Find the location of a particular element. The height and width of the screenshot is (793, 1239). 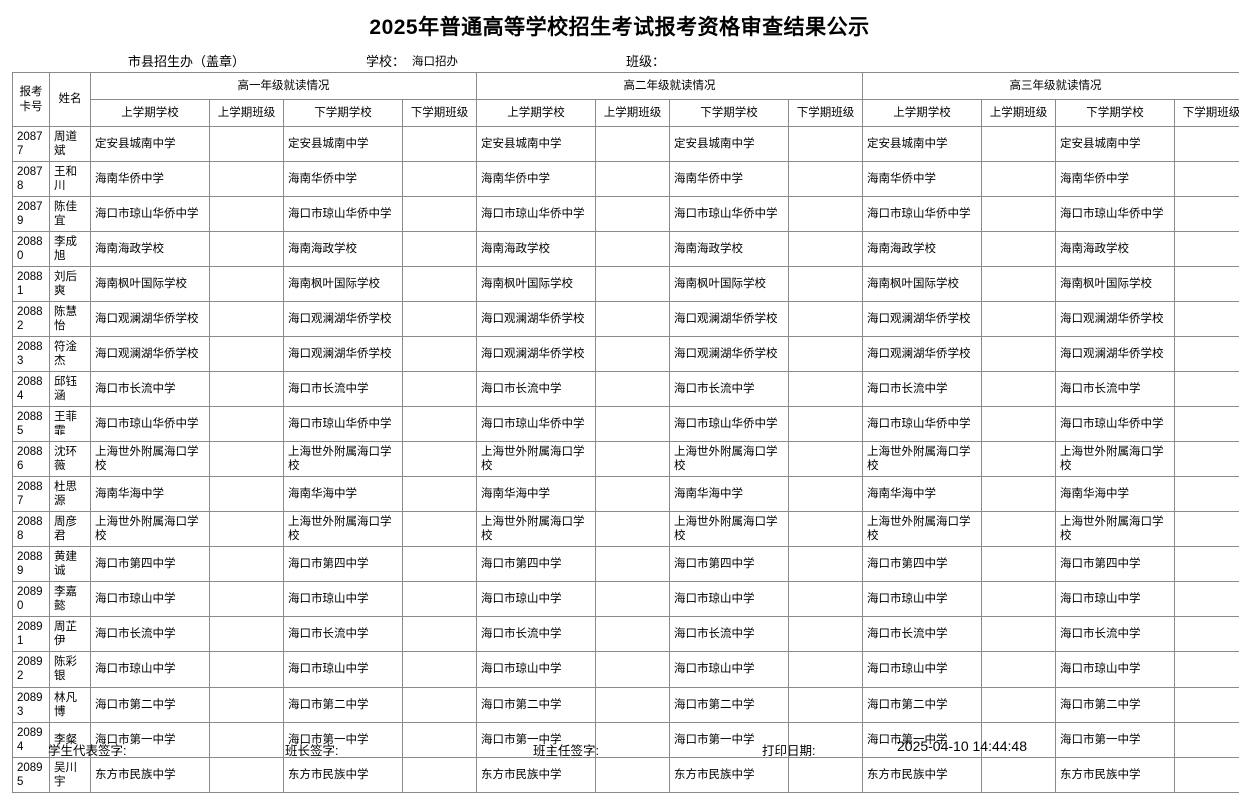

cell-card-no: 20885 is located at coordinates (31, 424).